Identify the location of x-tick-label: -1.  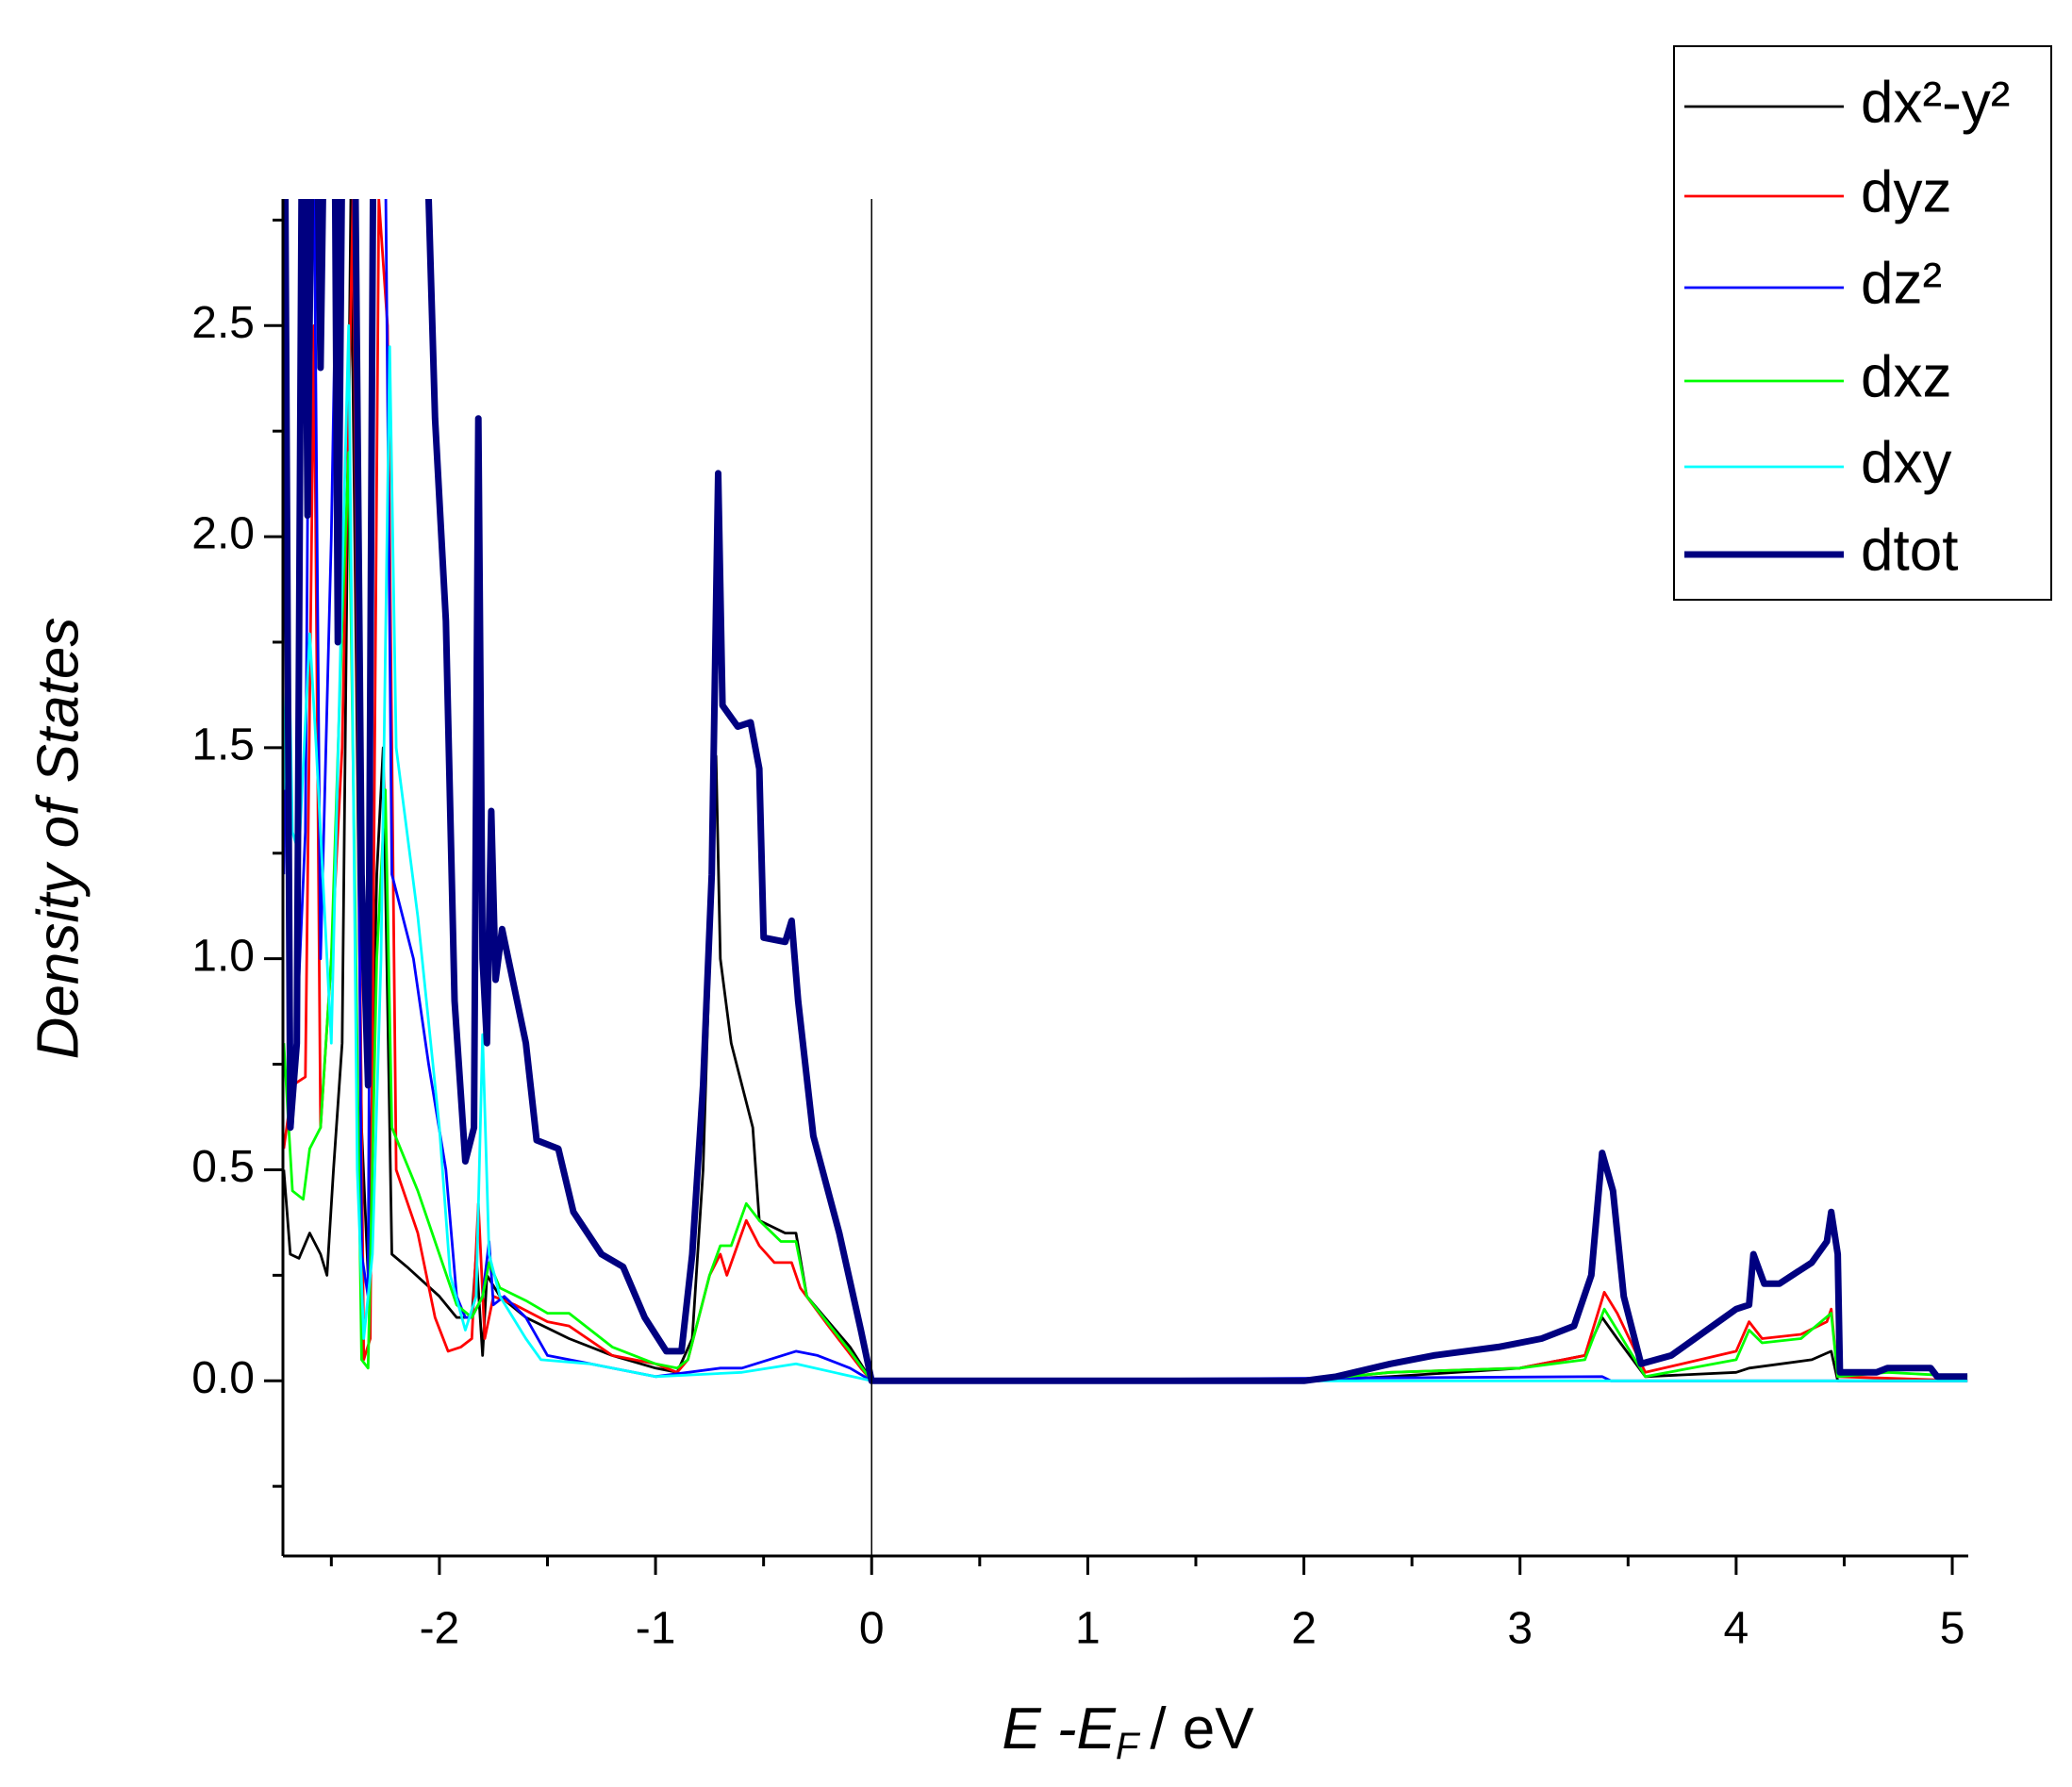
(656, 1629).